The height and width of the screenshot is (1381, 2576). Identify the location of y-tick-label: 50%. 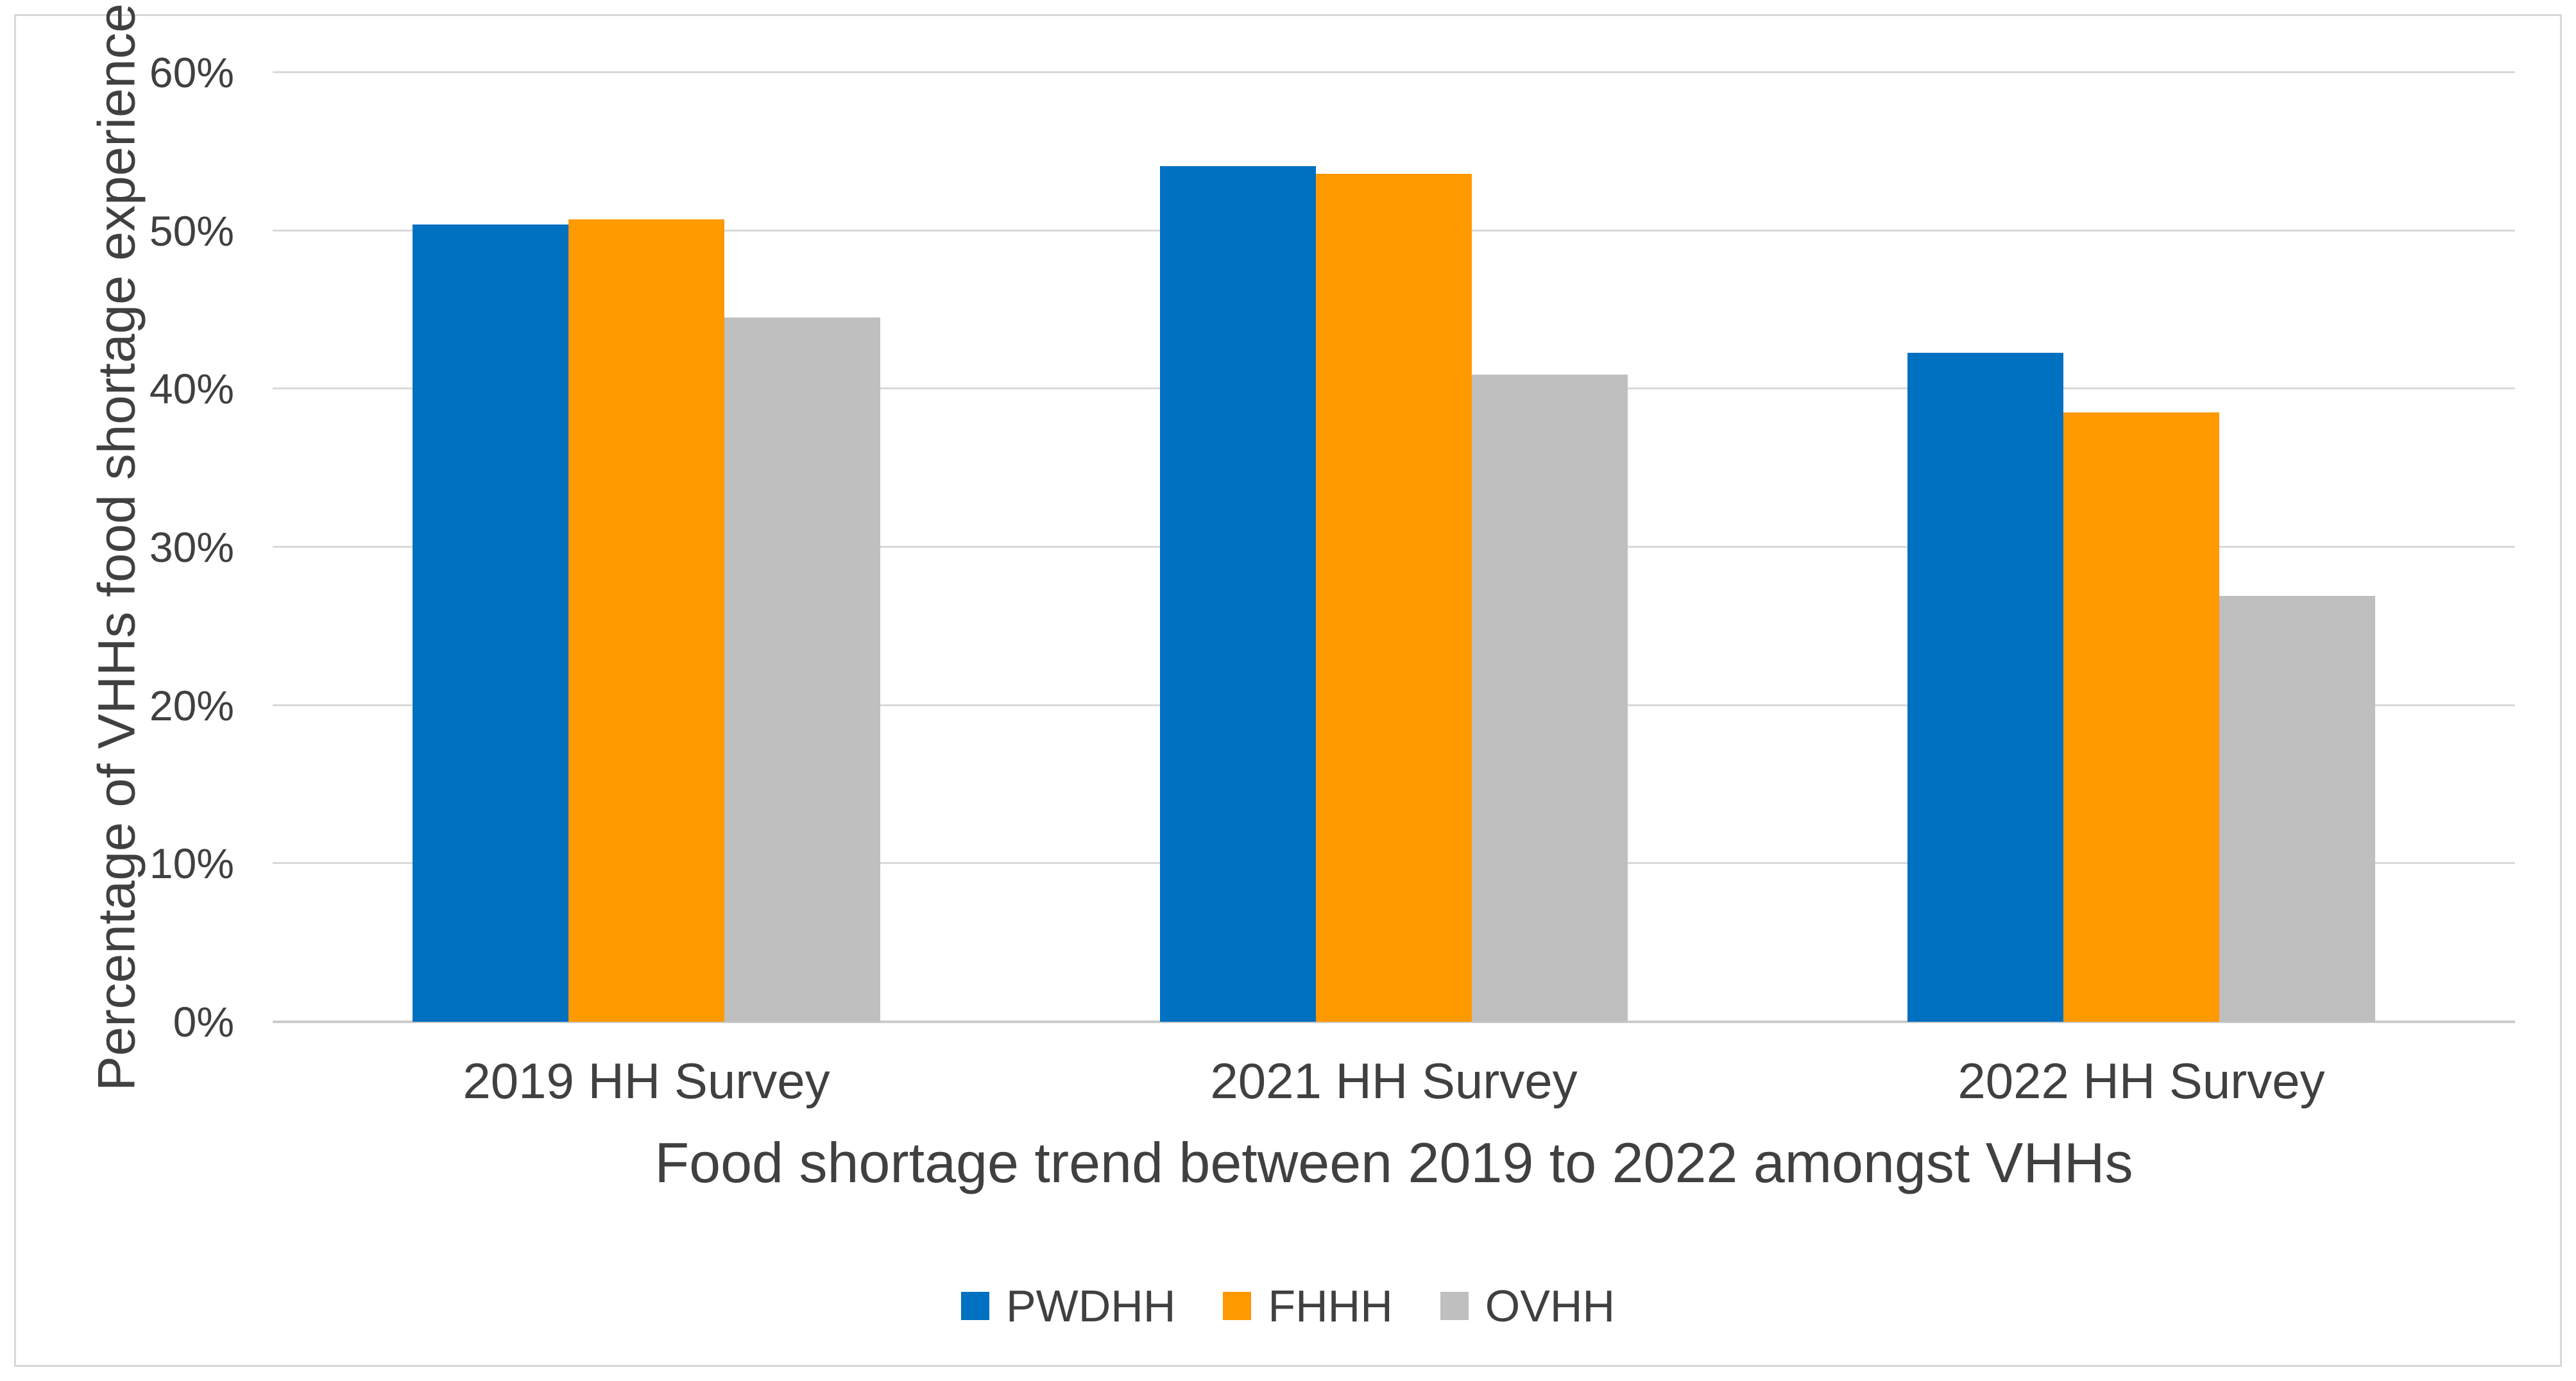
(192, 231).